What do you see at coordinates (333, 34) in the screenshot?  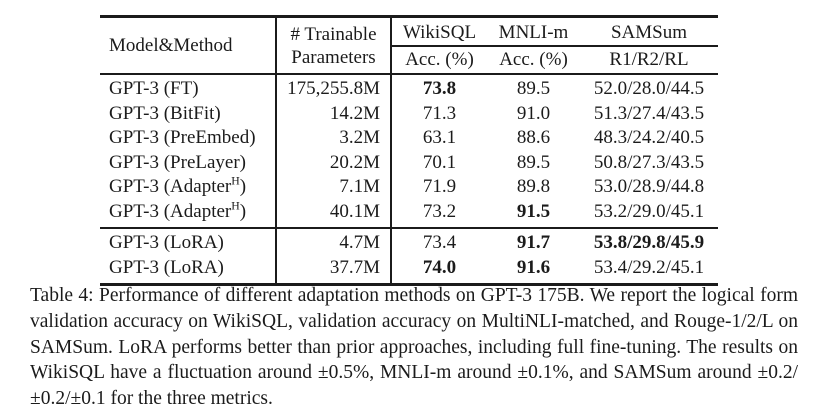 I see `header-trainable-line1: # Trainable` at bounding box center [333, 34].